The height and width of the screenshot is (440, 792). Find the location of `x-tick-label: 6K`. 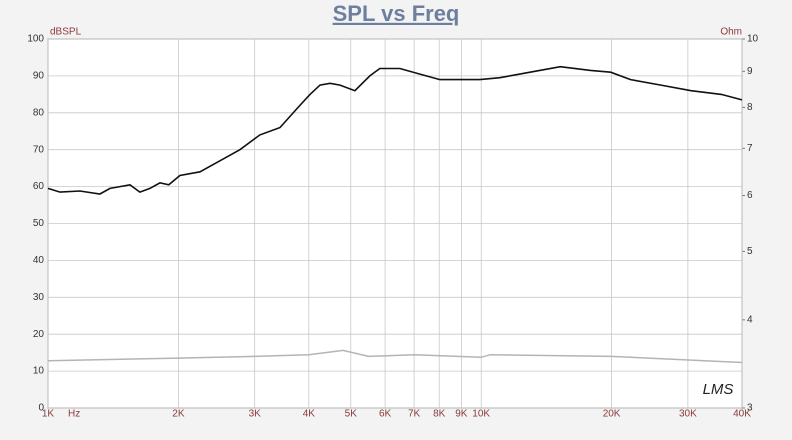

x-tick-label: 6K is located at coordinates (385, 414).